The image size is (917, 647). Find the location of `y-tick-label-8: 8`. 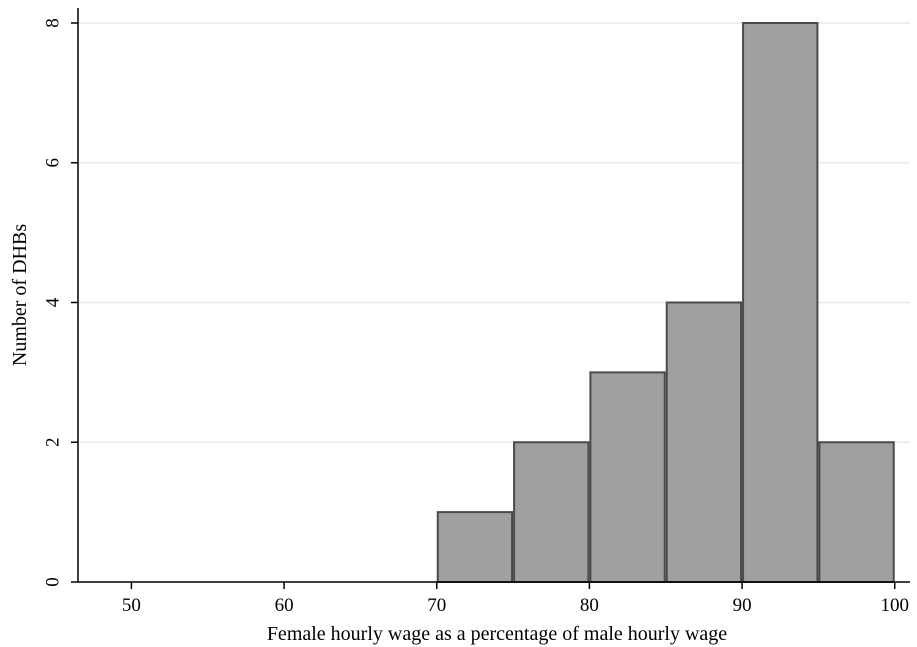

y-tick-label-8: 8 is located at coordinates (53, 23).